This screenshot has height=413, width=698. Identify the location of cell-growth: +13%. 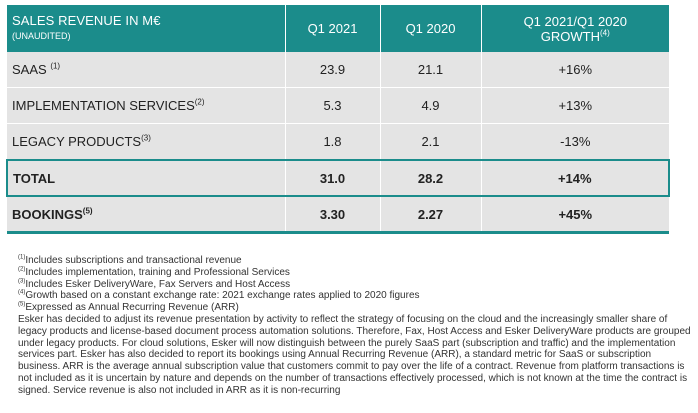
(575, 105).